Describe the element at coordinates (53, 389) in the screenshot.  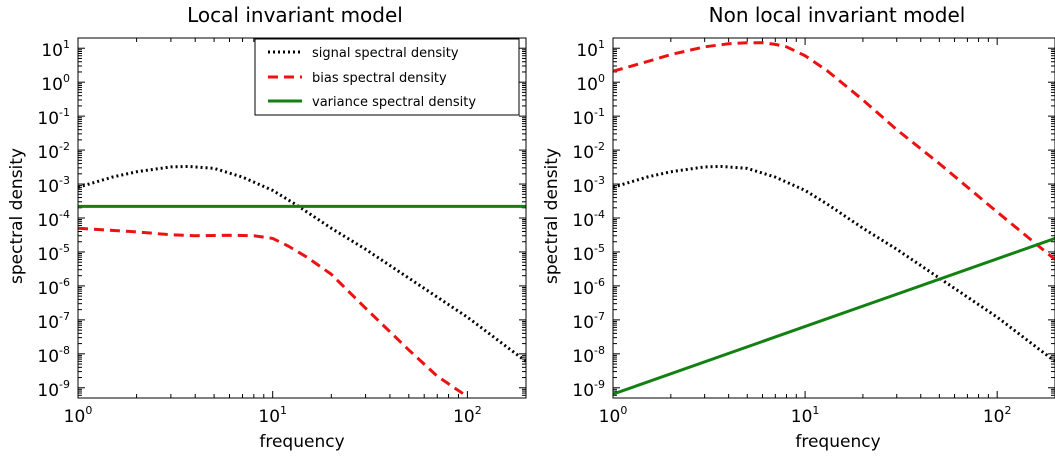
I see `left-chart-y-tick-label: 10⁻⁹` at that location.